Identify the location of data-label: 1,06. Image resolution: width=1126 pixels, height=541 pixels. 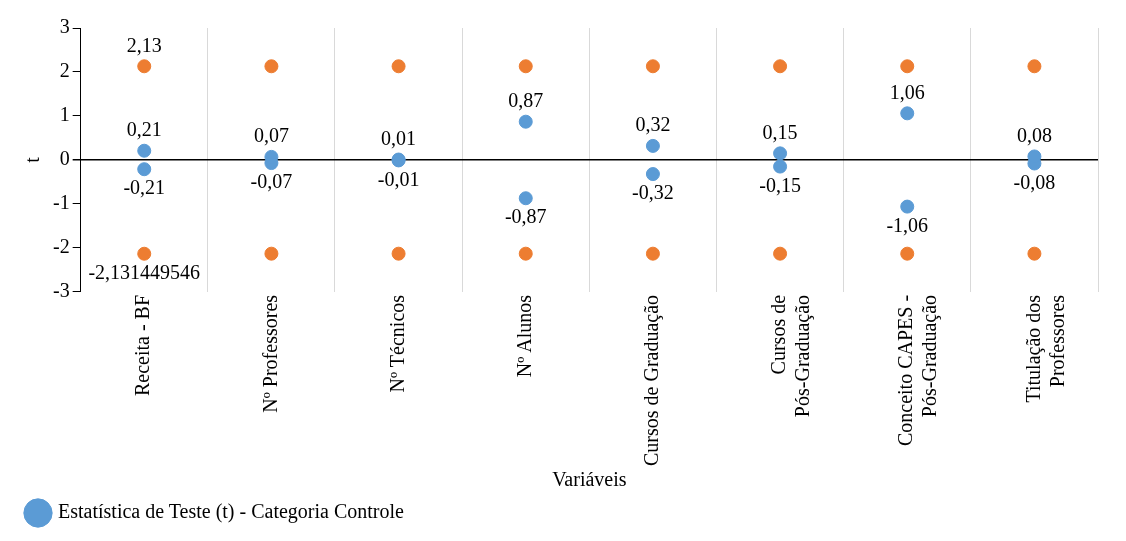
(907, 91).